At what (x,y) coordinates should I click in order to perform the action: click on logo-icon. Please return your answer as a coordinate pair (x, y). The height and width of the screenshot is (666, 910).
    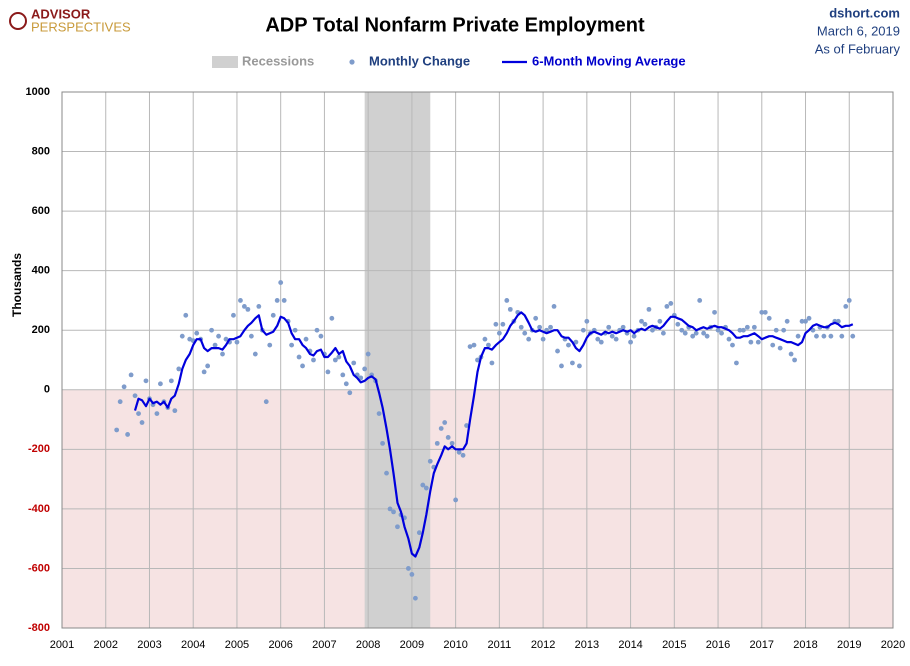
    Looking at the image, I should click on (18, 21).